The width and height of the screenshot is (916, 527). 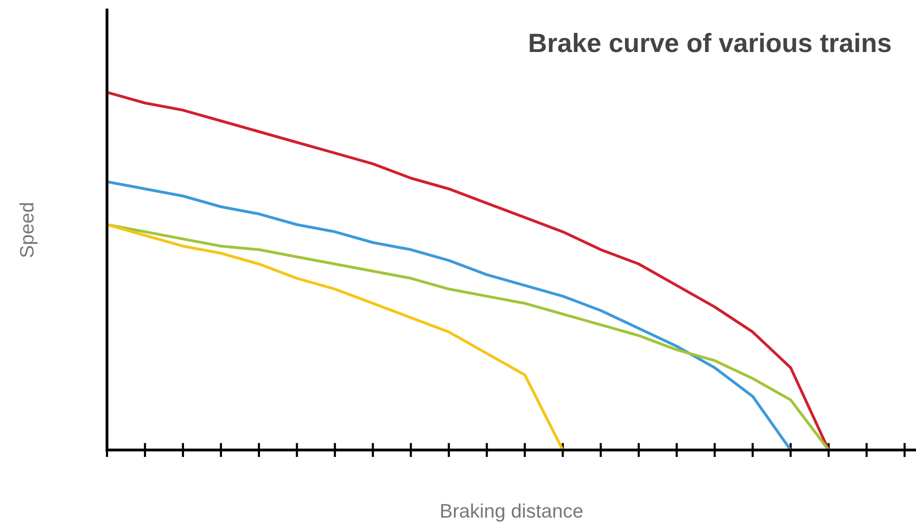 I want to click on y-axis-title: Speed, so click(x=28, y=230).